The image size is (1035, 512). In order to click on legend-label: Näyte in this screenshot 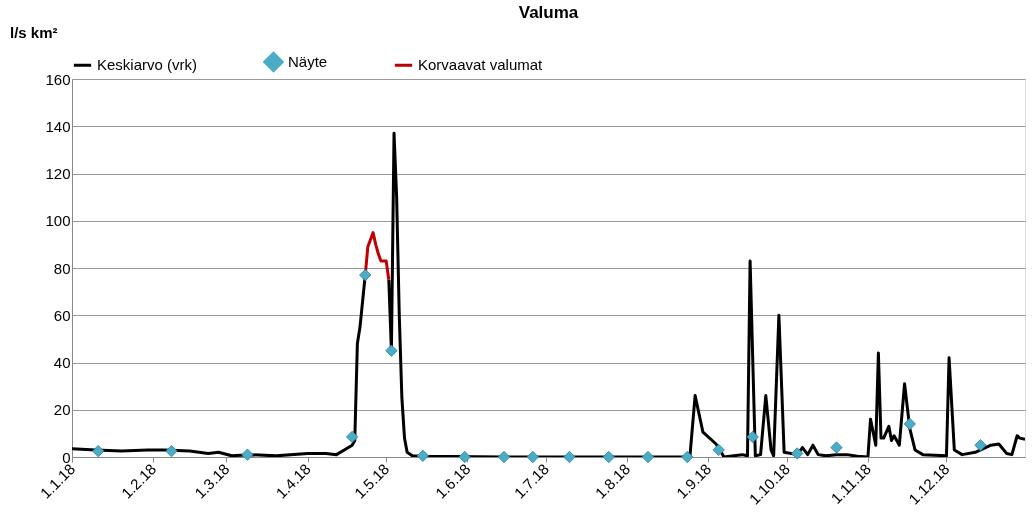, I will do `click(308, 61)`.